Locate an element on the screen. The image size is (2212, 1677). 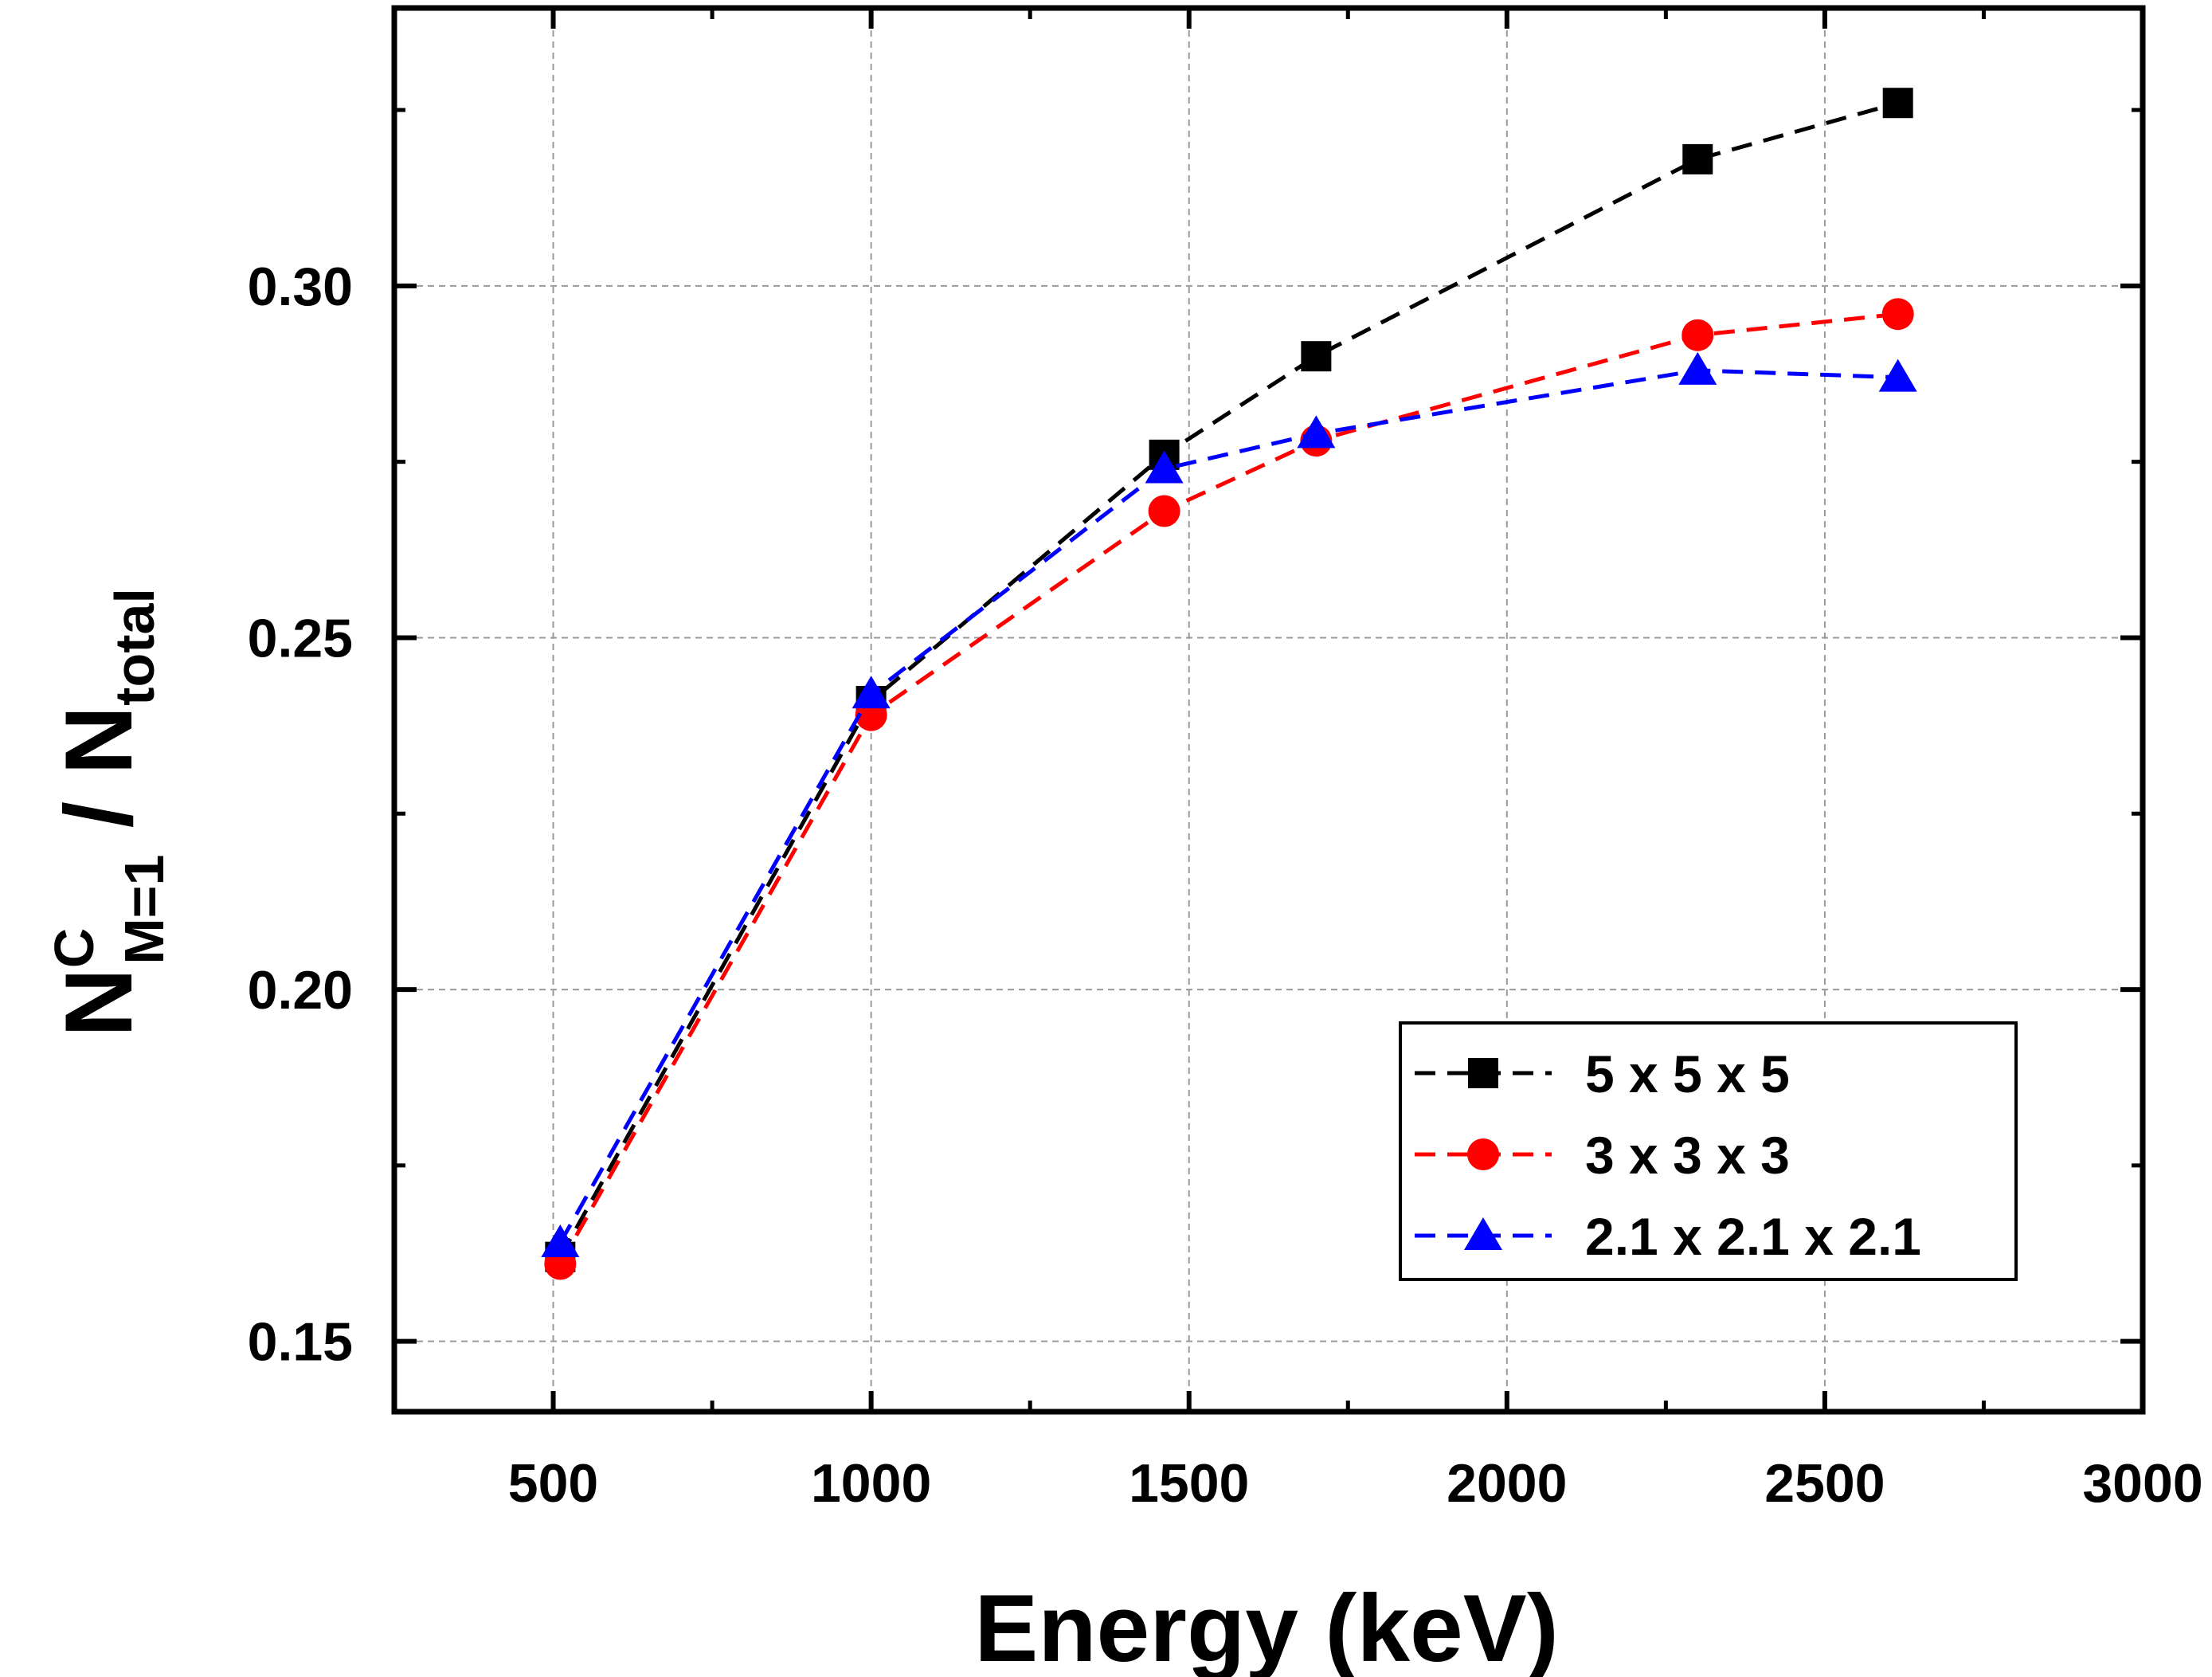
legend-box is located at coordinates (1708, 1151).